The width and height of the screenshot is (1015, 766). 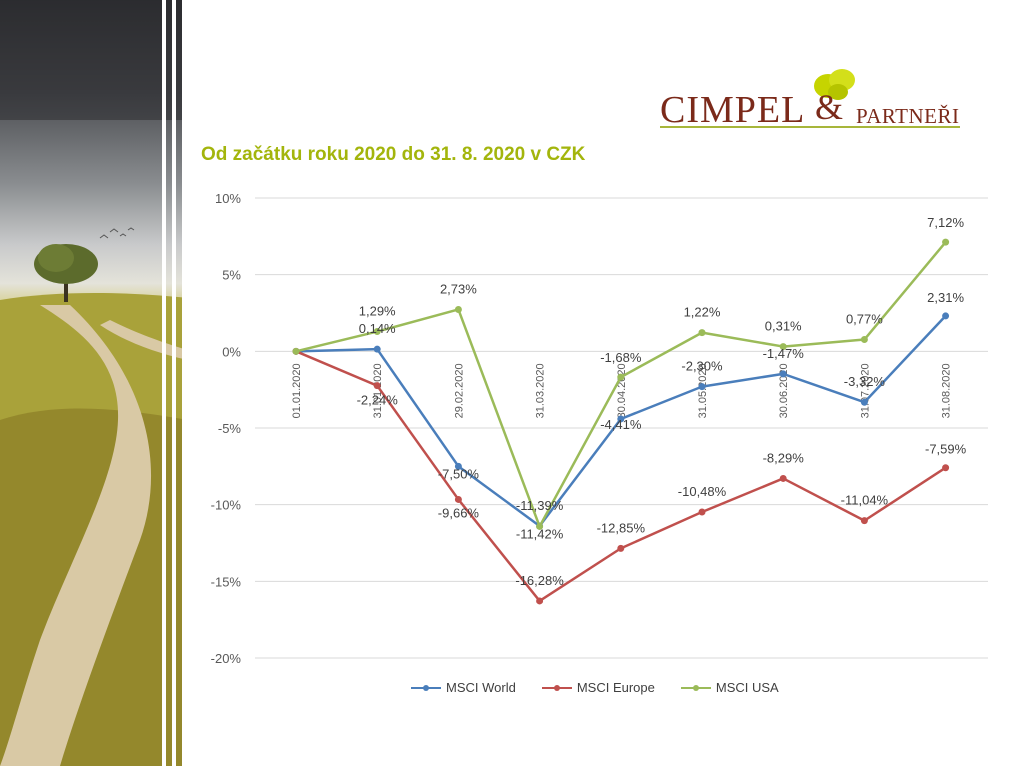 What do you see at coordinates (702, 312) in the screenshot?
I see `data-label: 1,22%` at bounding box center [702, 312].